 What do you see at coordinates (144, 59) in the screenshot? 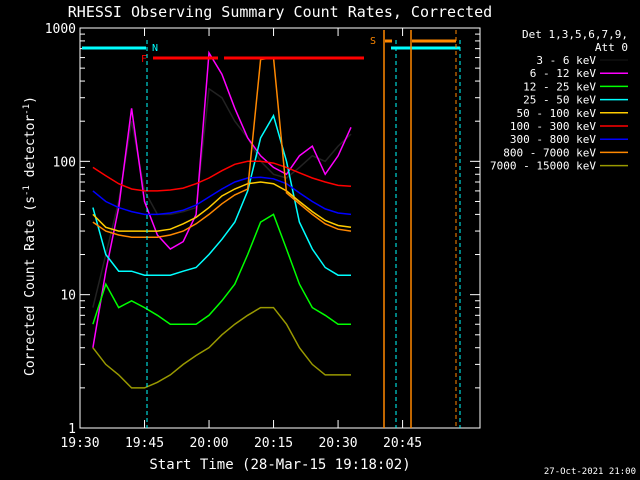
I see `flare-flag-label: F` at bounding box center [144, 59].